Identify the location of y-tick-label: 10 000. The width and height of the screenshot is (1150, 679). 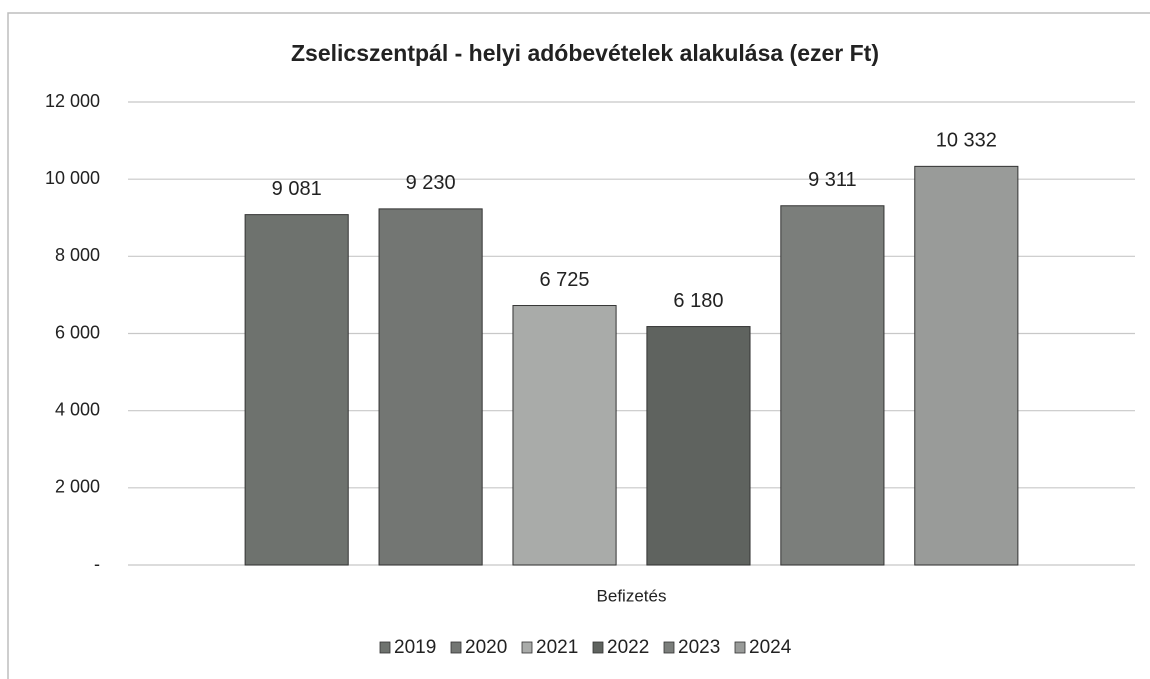
(72, 178).